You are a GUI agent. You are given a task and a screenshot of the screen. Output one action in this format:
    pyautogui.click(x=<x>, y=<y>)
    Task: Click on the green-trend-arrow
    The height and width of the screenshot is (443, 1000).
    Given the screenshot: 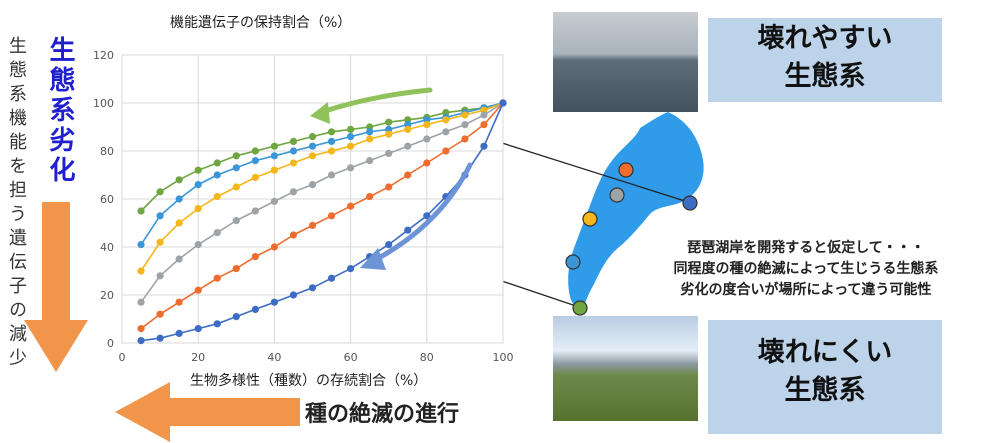 What is the action you would take?
    pyautogui.click(x=376, y=101)
    